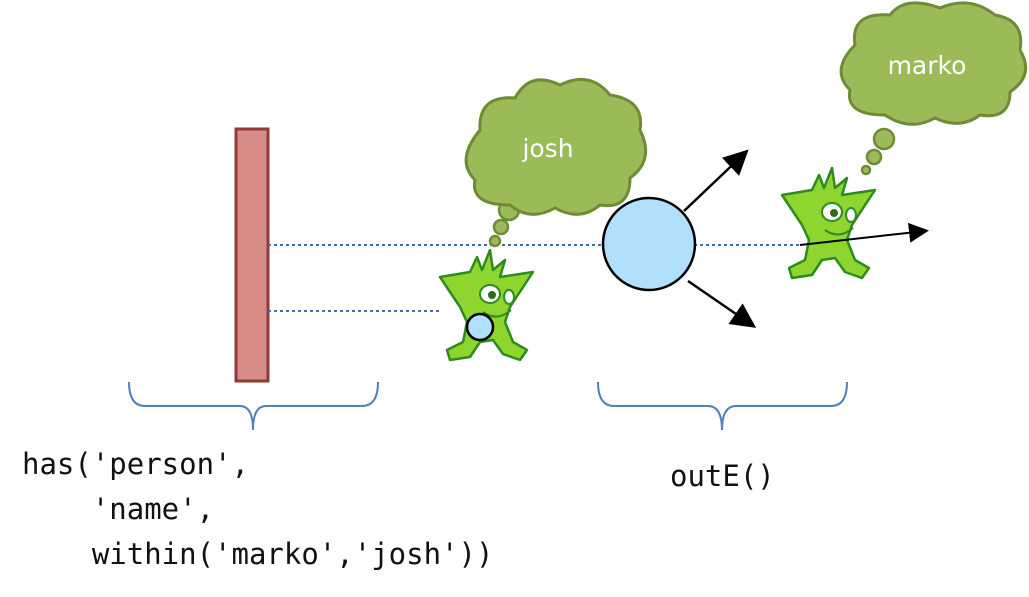 This screenshot has width=1029, height=597. What do you see at coordinates (480, 327) in the screenshot?
I see `vertex-josh-small` at bounding box center [480, 327].